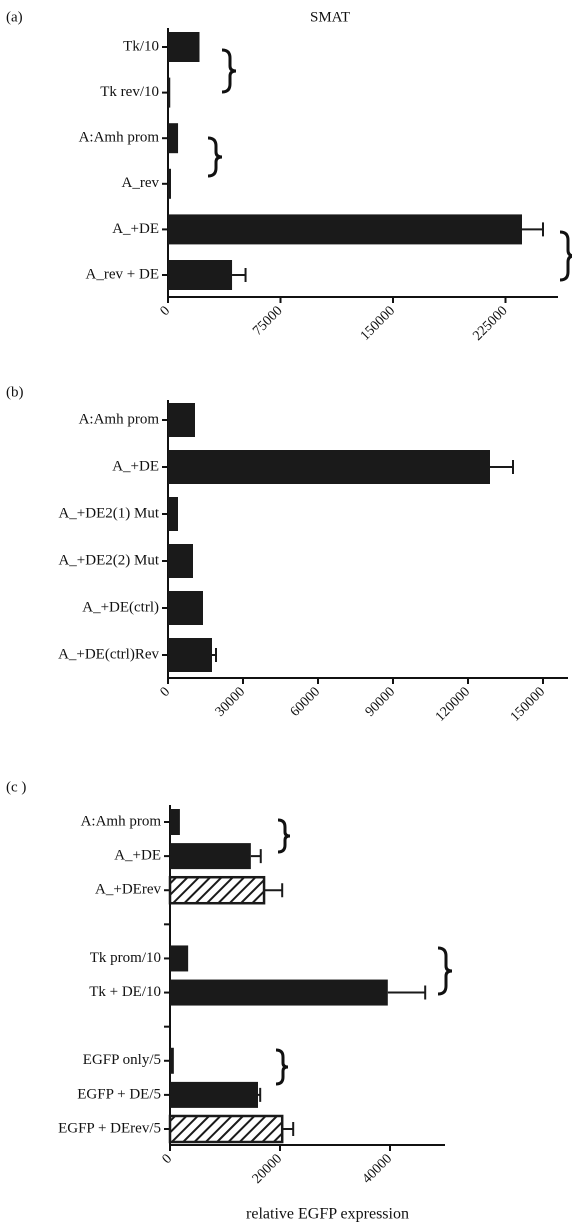 Image resolution: width=572 pixels, height=1226 pixels. I want to click on x-axis-label: relative EGFP expression, so click(327, 1214).